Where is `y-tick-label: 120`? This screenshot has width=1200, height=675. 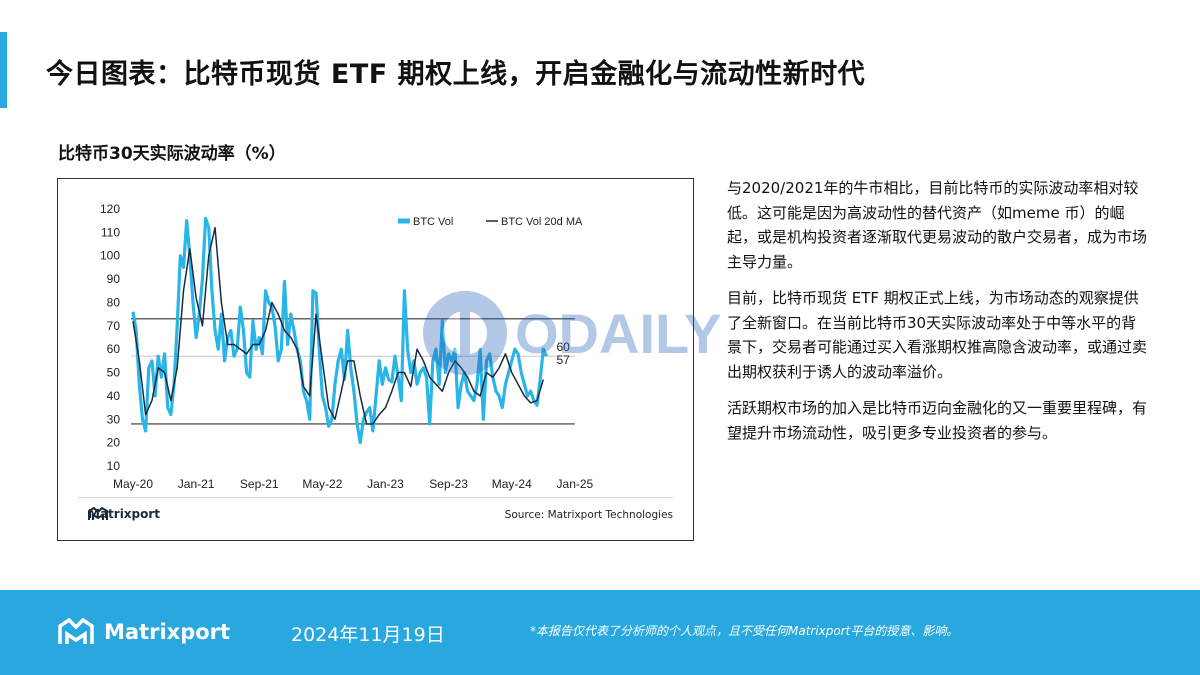 y-tick-label: 120 is located at coordinates (110, 209).